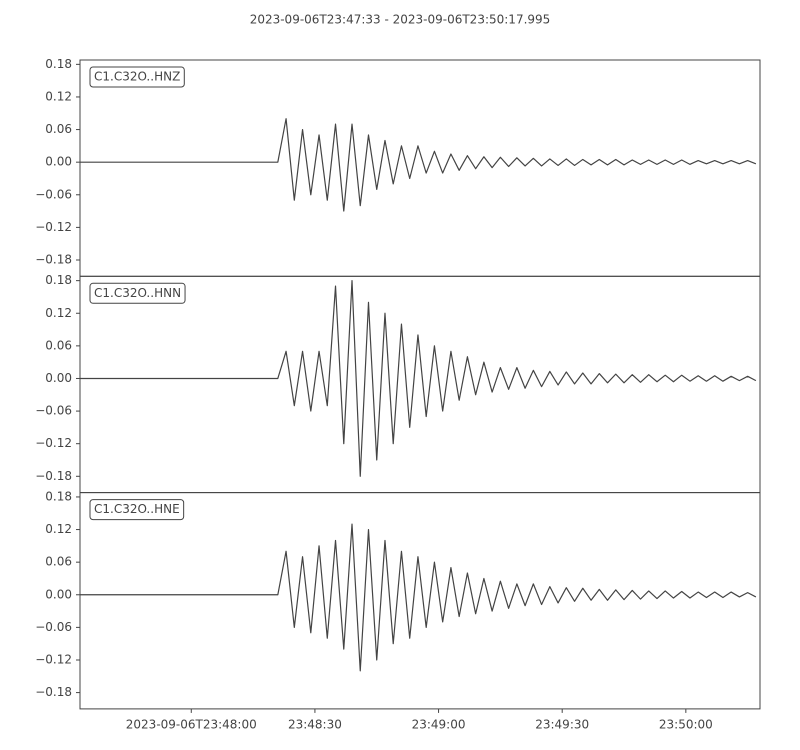 The height and width of the screenshot is (750, 800). Describe the element at coordinates (315, 724) in the screenshot. I see `x-tick-label: 23:48:30` at that location.